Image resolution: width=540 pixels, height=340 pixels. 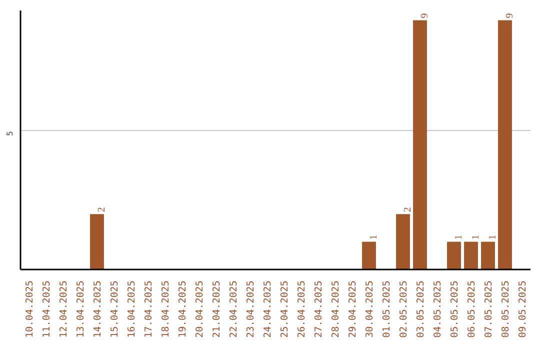 What do you see at coordinates (30, 309) in the screenshot?
I see `x-tick-label: 10.04.2025` at bounding box center [30, 309].